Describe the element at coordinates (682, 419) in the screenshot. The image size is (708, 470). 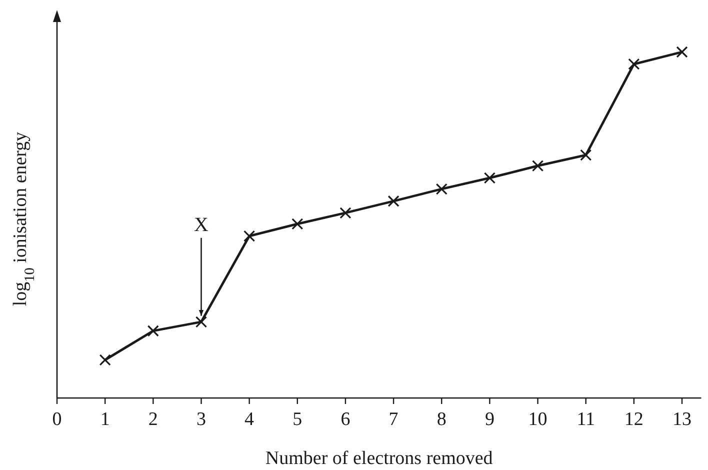
I see `x-tick-label: 13` at that location.